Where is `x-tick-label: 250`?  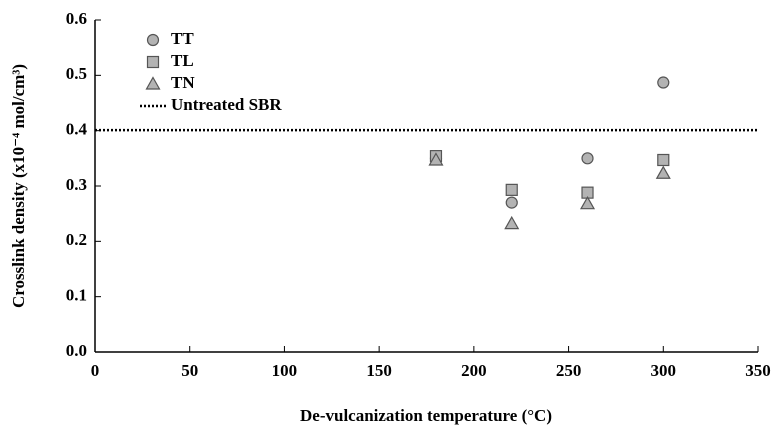
x-tick-label: 250 is located at coordinates (569, 370).